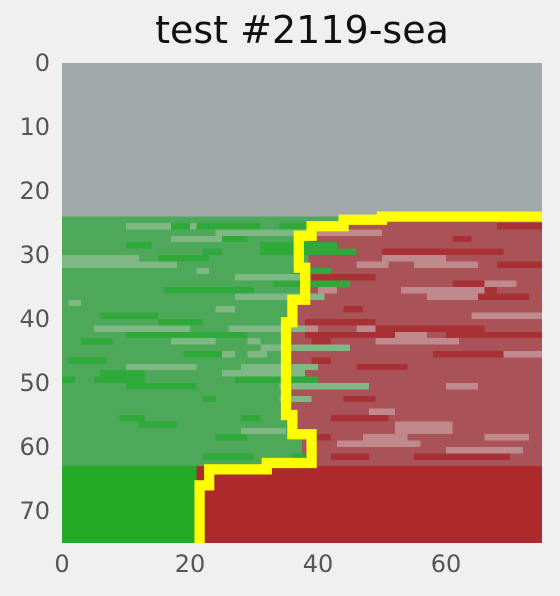  I want to click on y-tick-label: 20, so click(34, 191).